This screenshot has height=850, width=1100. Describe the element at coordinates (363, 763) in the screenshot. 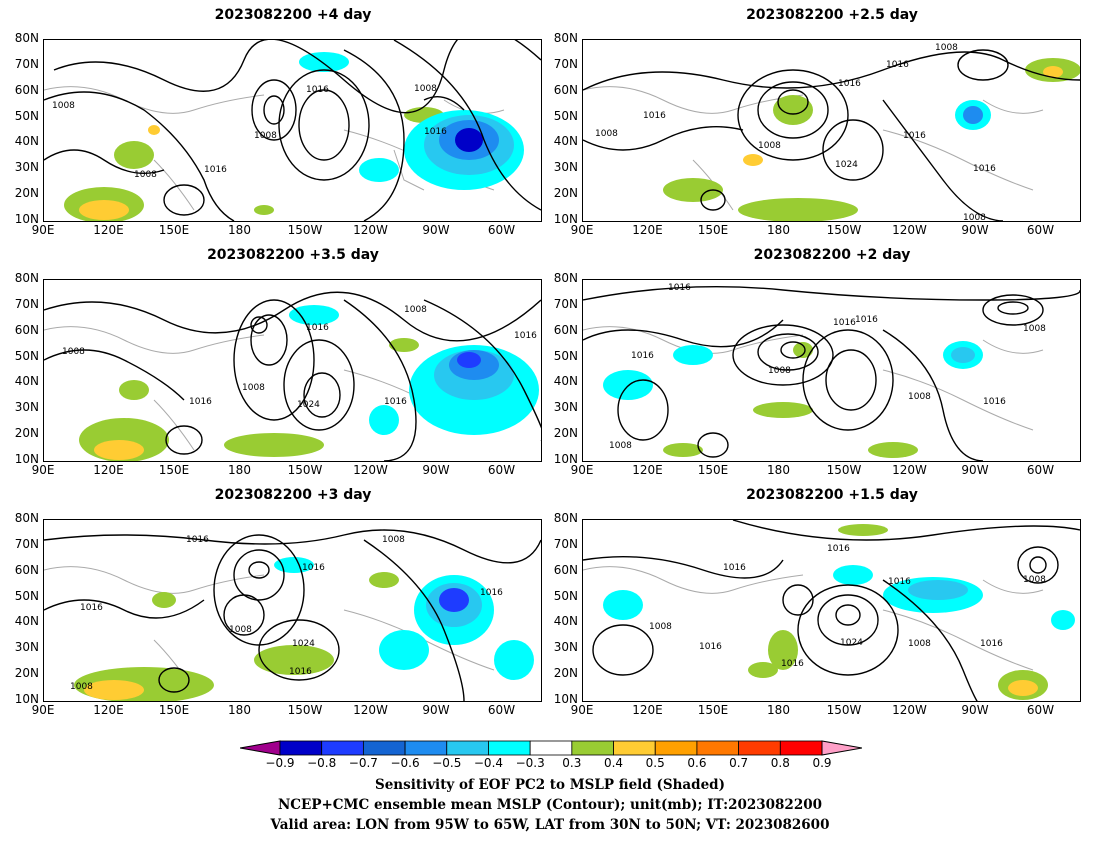

I see `colorbar-tick-label: −0.7` at that location.